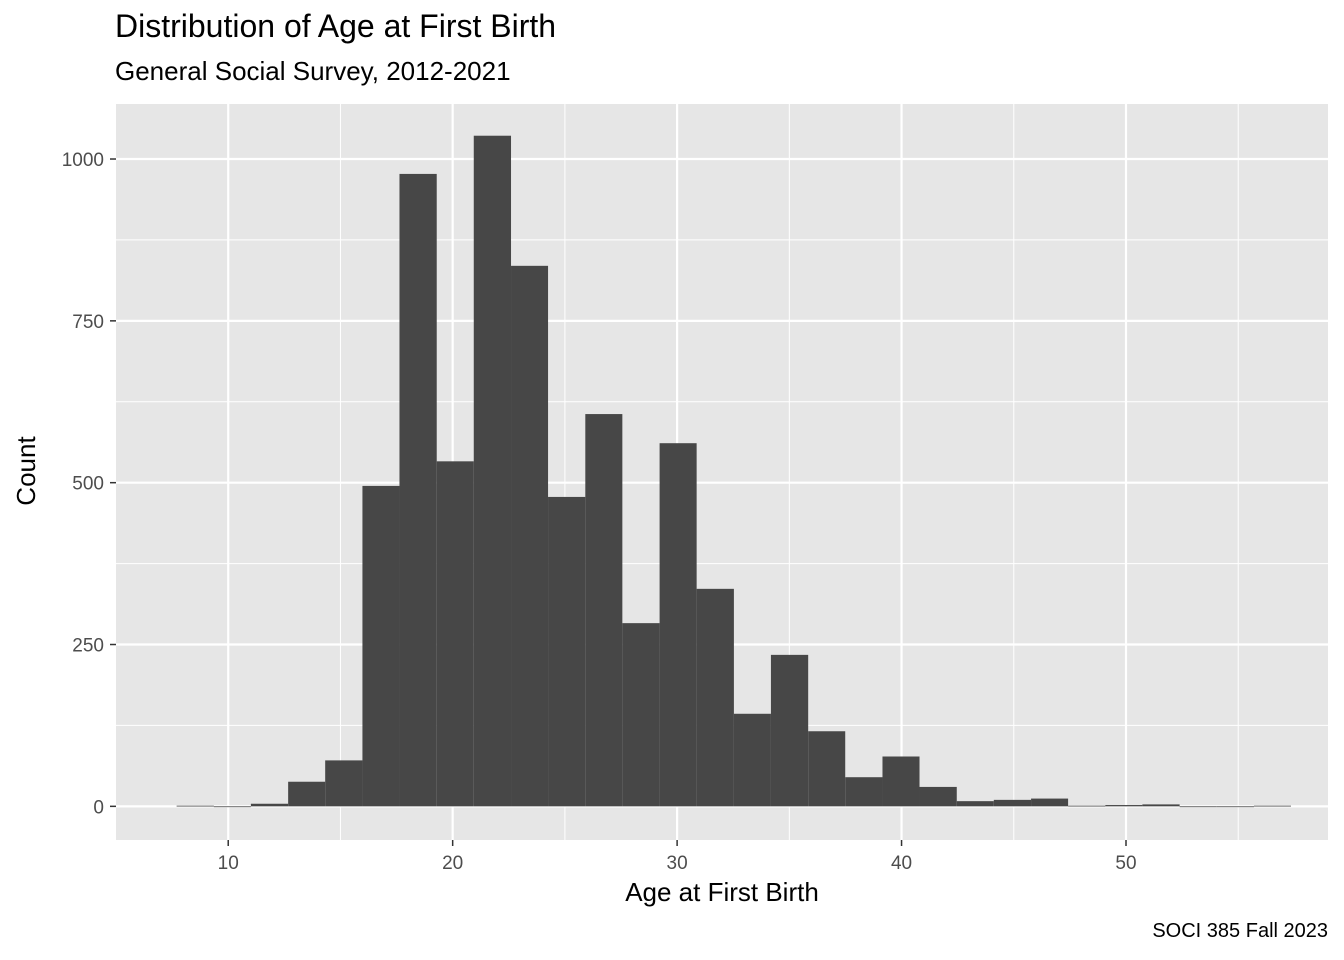 This screenshot has height=960, width=1344. What do you see at coordinates (26, 471) in the screenshot?
I see `y-axis-title: Count` at bounding box center [26, 471].